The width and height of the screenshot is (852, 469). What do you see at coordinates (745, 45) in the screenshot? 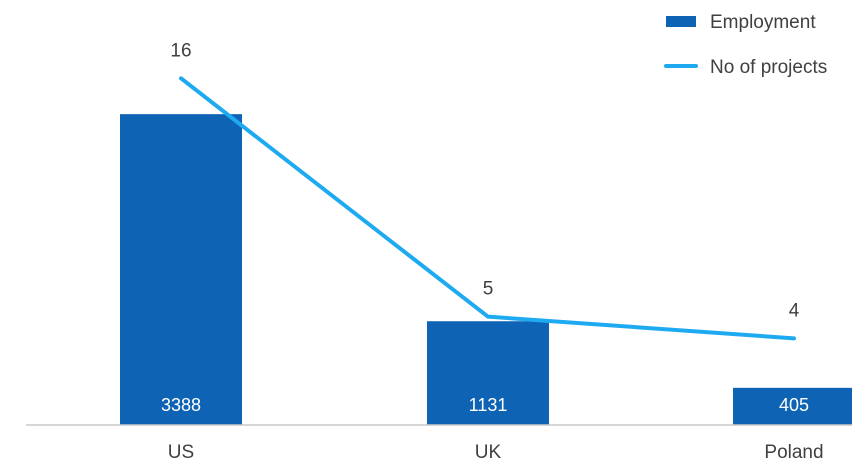
I see `legend: Employment No of projects` at bounding box center [745, 45].